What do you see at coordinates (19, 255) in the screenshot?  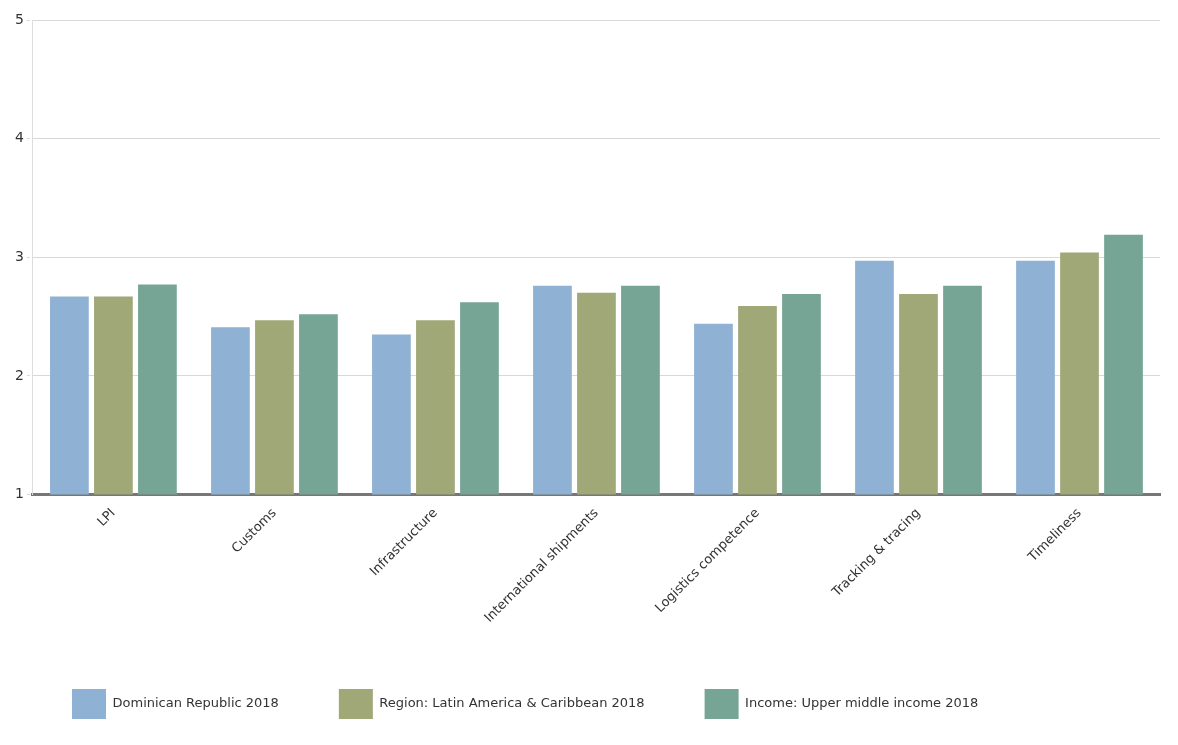 I see `y-tick-label: 3` at bounding box center [19, 255].